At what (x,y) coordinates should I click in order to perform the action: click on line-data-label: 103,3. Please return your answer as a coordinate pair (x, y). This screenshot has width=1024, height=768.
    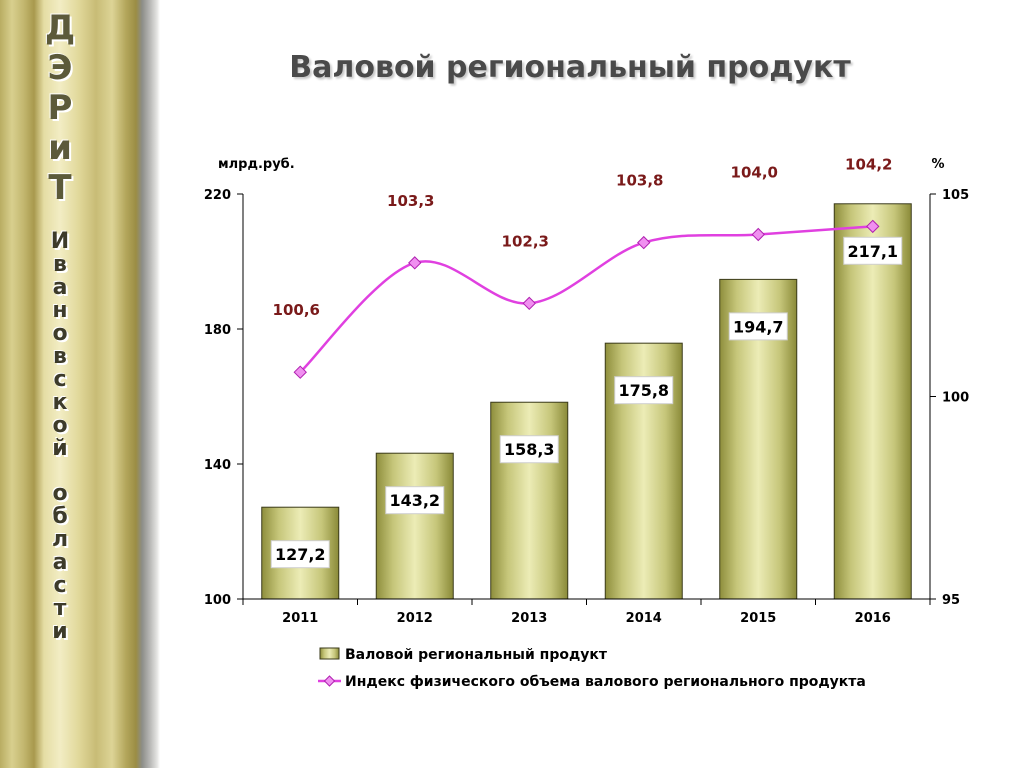
    Looking at the image, I should click on (410, 201).